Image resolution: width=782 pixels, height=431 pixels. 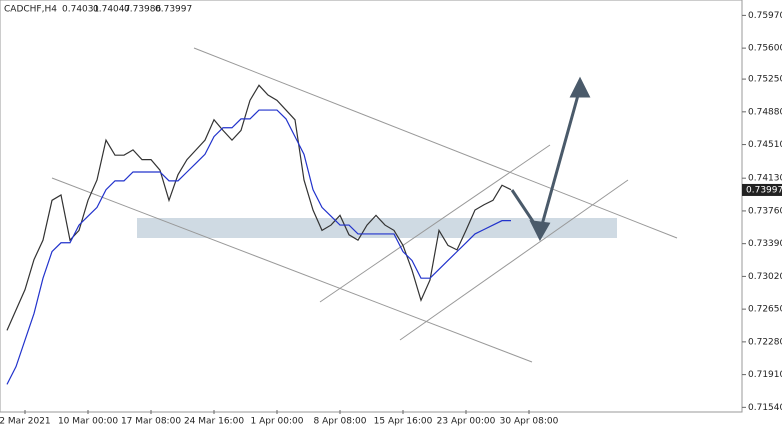 I want to click on price-tag, so click(x=762, y=189).